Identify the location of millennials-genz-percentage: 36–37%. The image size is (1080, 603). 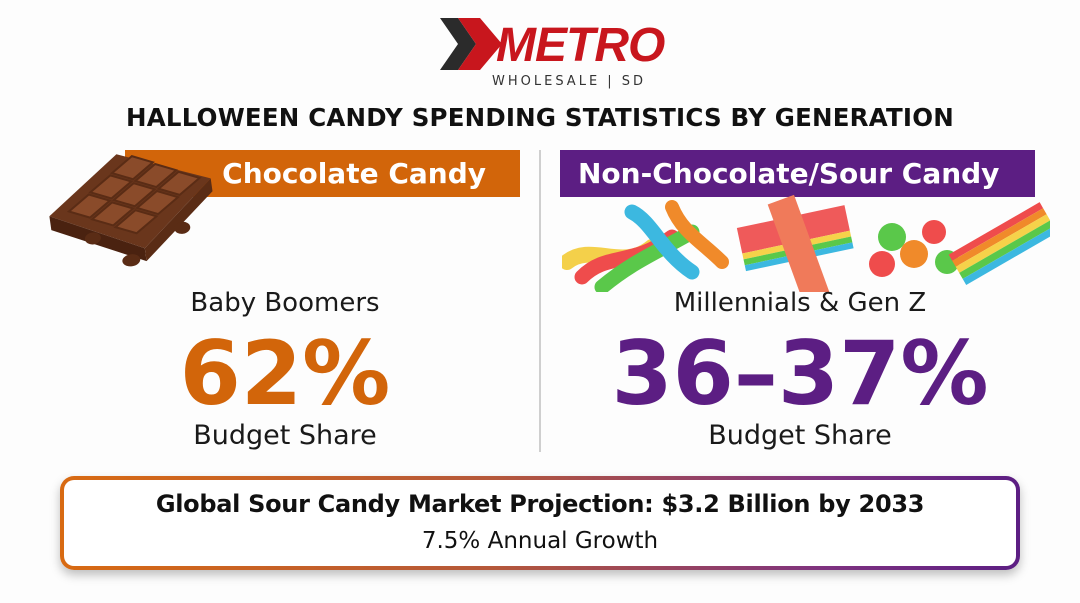
(800, 373).